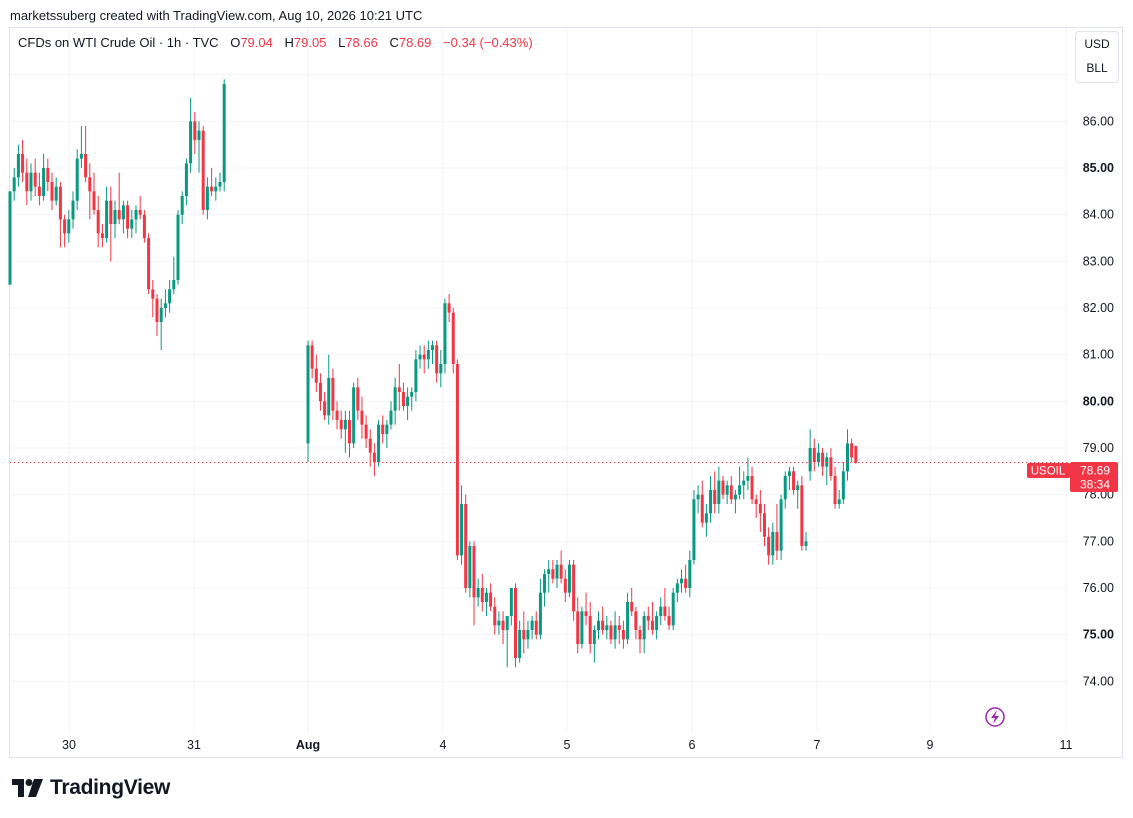  What do you see at coordinates (235, 42) in the screenshot?
I see `open-label: O` at bounding box center [235, 42].